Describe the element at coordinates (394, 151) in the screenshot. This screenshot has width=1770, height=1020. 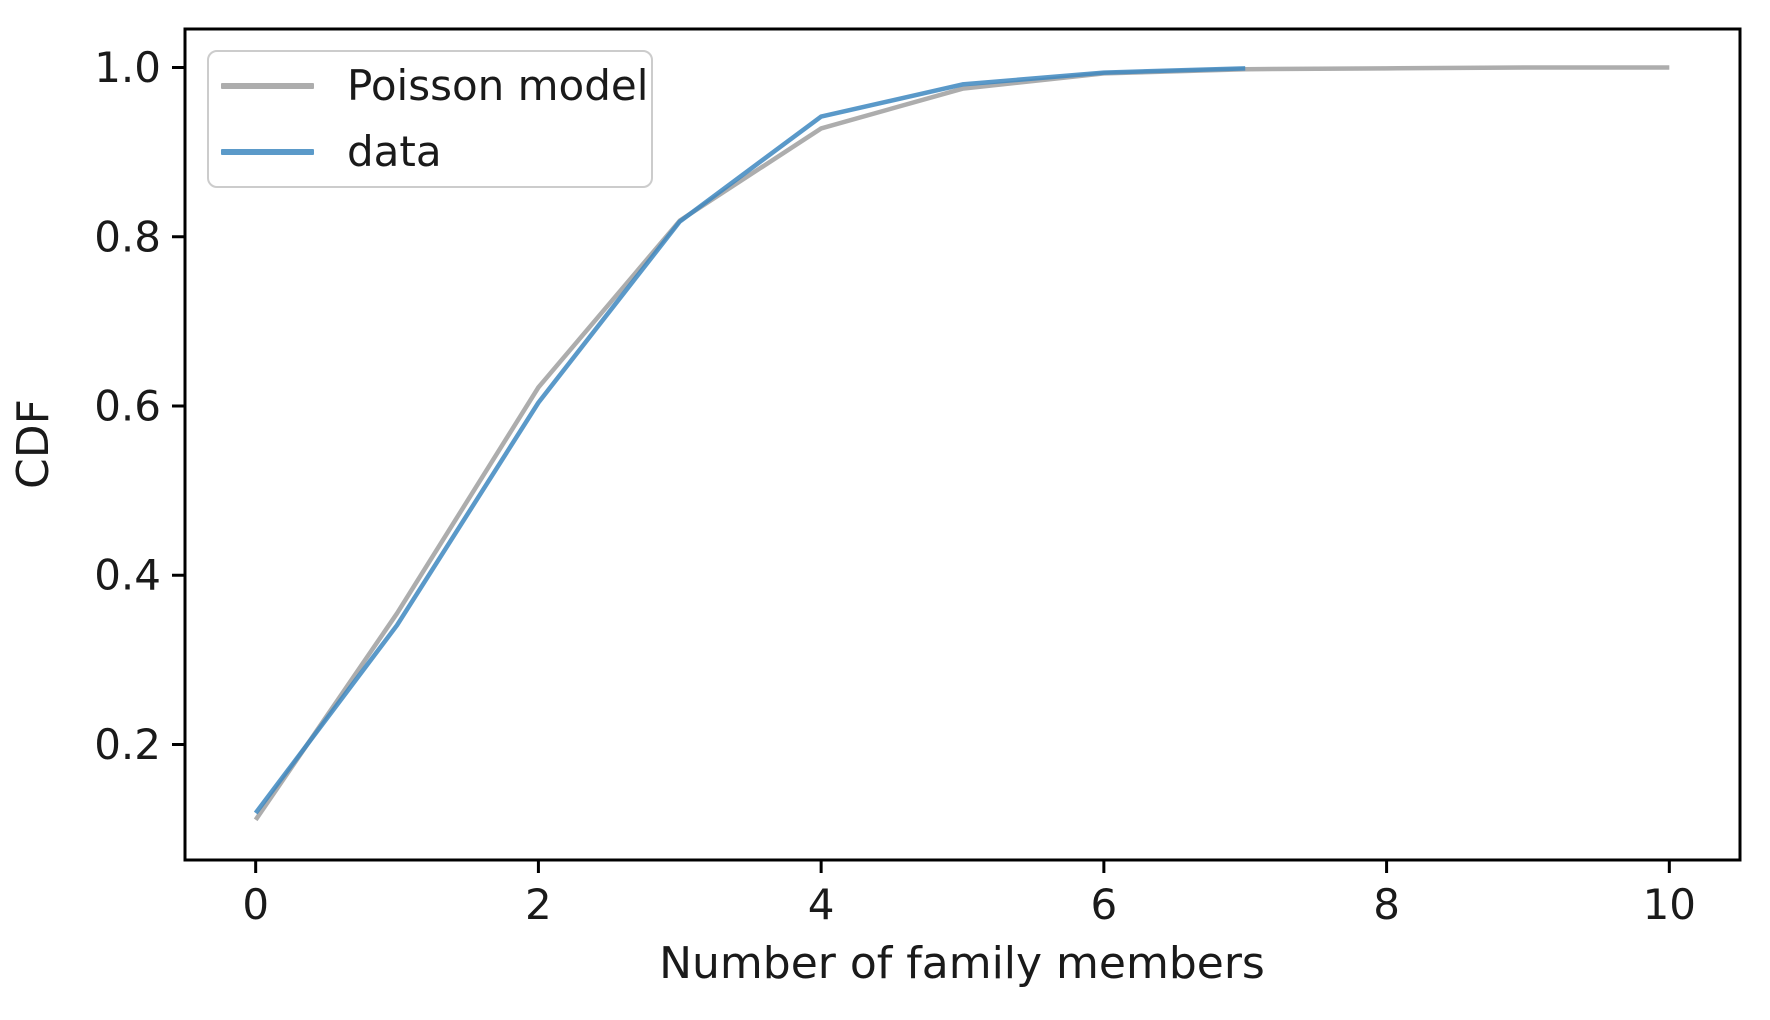
I see `legend-label-data: data` at that location.